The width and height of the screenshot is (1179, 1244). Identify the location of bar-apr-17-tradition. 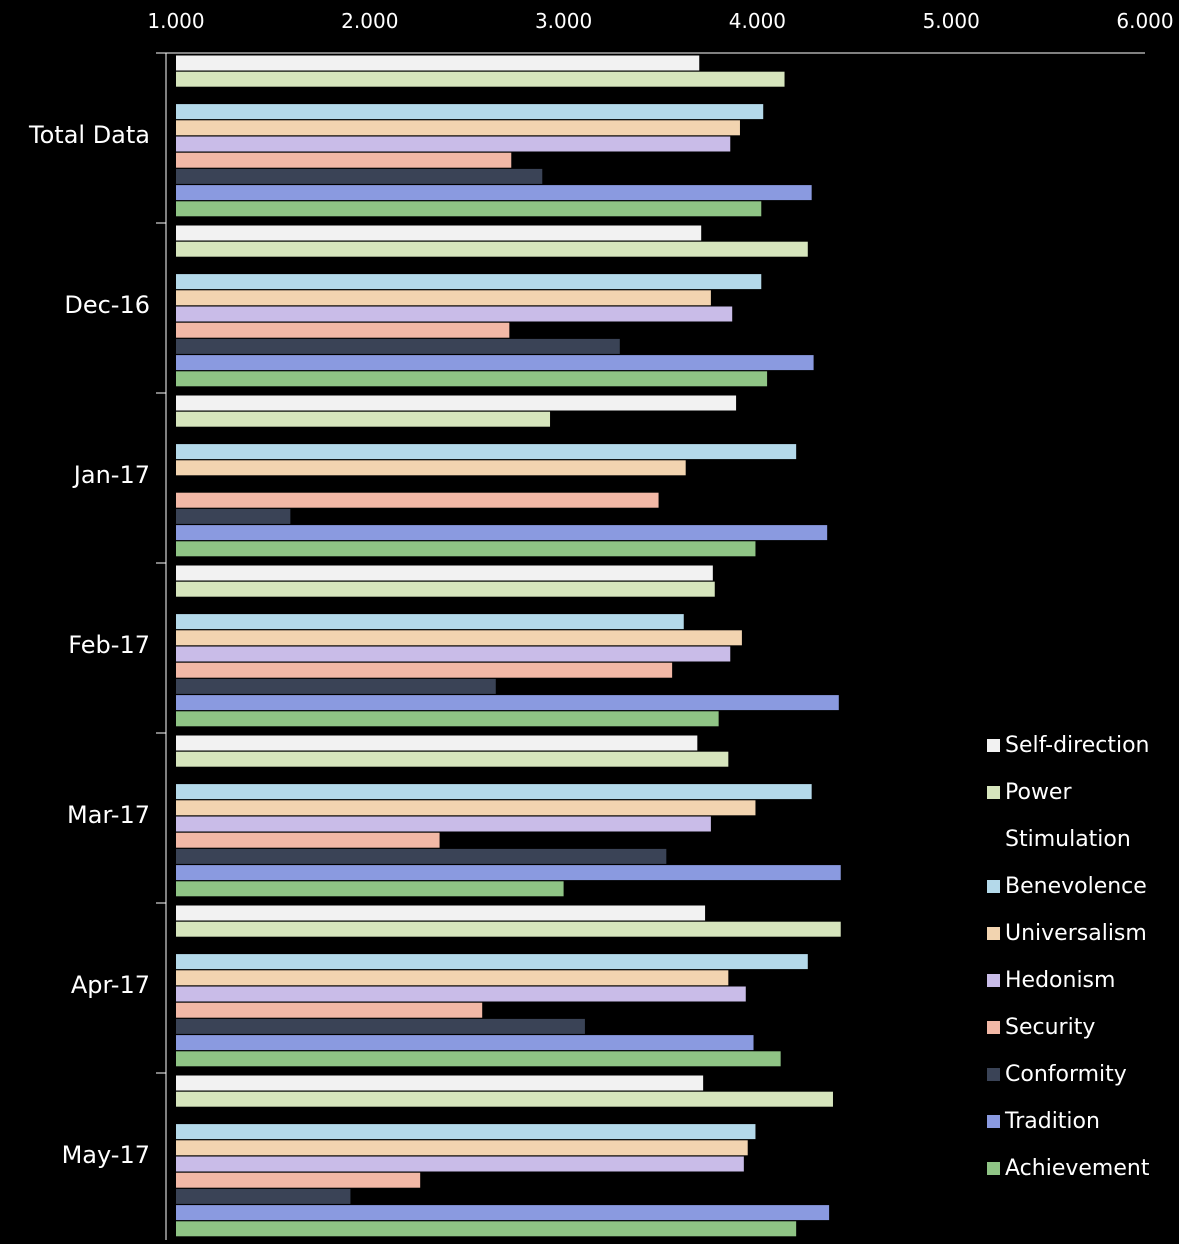
(465, 1043).